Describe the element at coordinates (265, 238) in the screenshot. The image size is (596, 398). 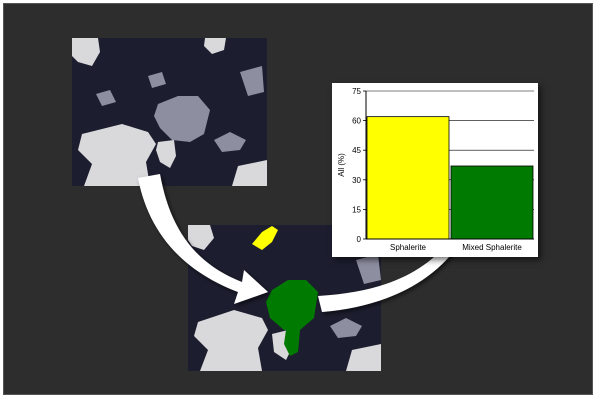
I see `sphalerite-phase` at that location.